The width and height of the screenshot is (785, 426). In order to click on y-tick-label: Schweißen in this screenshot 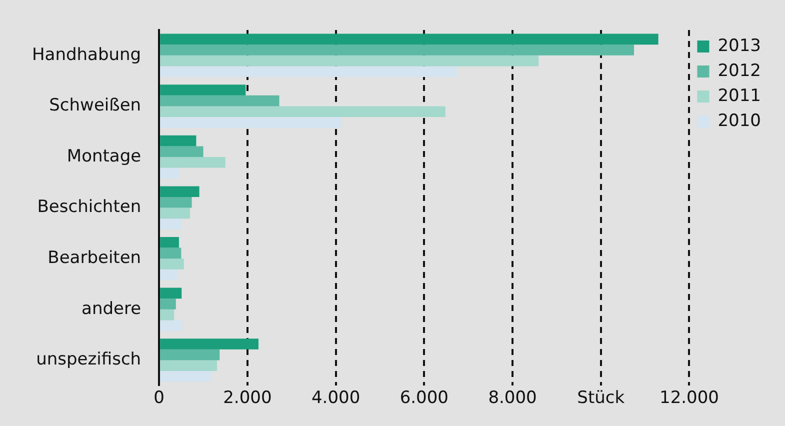, I will do `click(95, 106)`.